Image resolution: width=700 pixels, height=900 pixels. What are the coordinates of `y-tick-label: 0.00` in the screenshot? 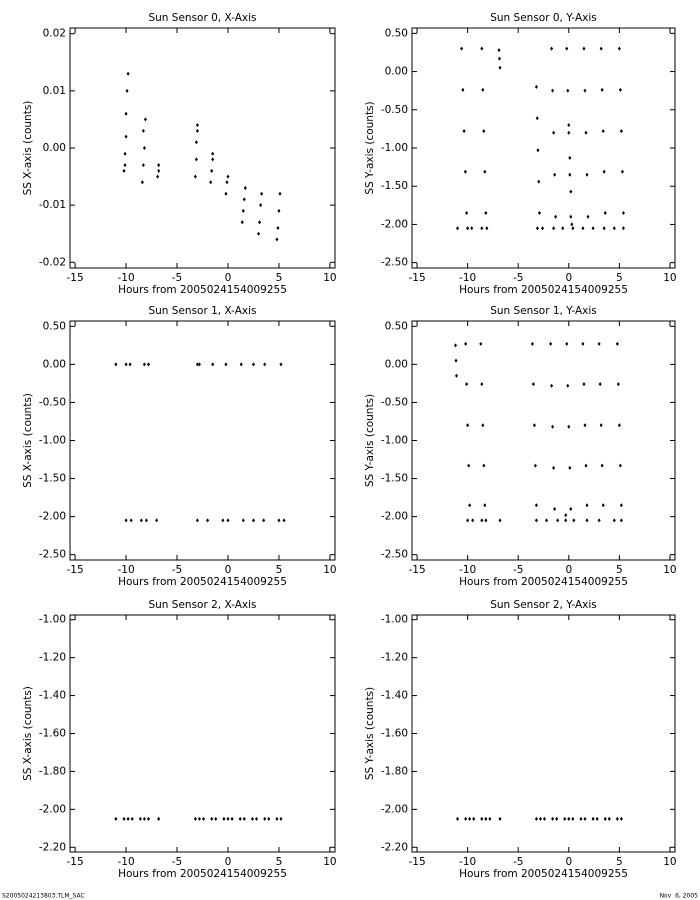 It's located at (54, 148).